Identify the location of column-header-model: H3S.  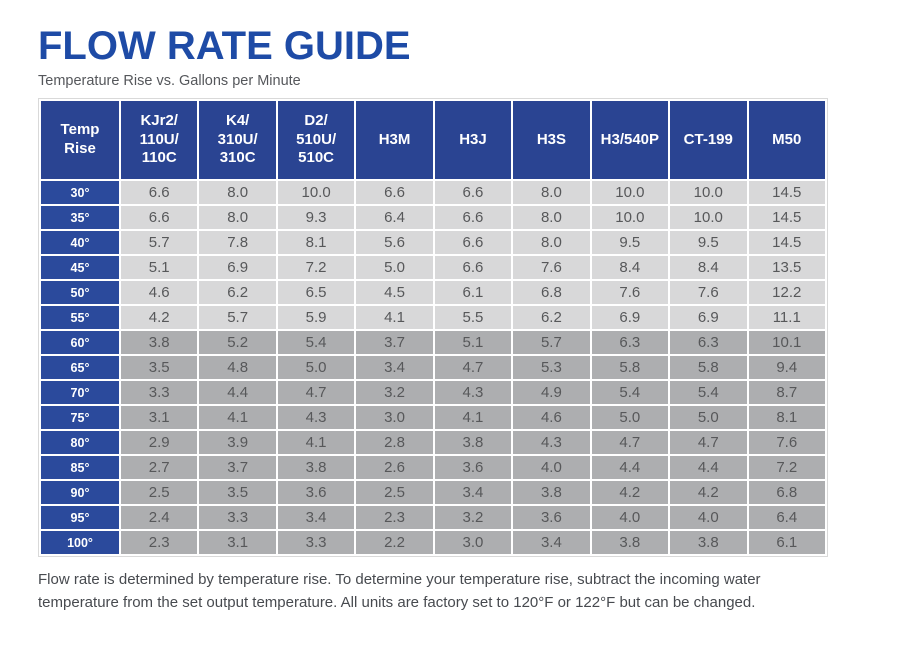
(551, 140).